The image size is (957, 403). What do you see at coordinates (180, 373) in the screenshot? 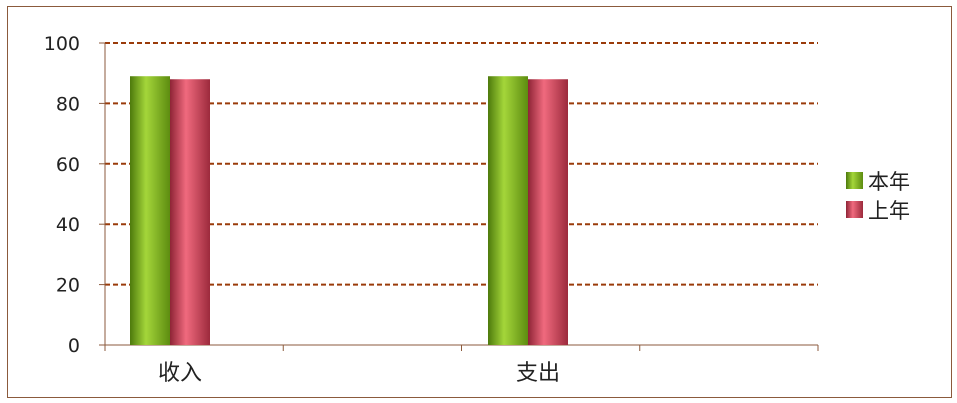
I see `x-category-label: 收入` at bounding box center [180, 373].